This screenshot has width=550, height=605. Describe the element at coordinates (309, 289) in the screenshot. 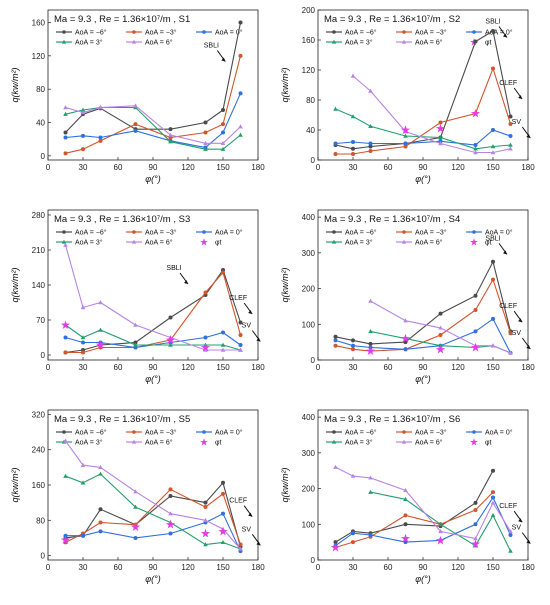

I see `y-tick-label: 200` at that location.